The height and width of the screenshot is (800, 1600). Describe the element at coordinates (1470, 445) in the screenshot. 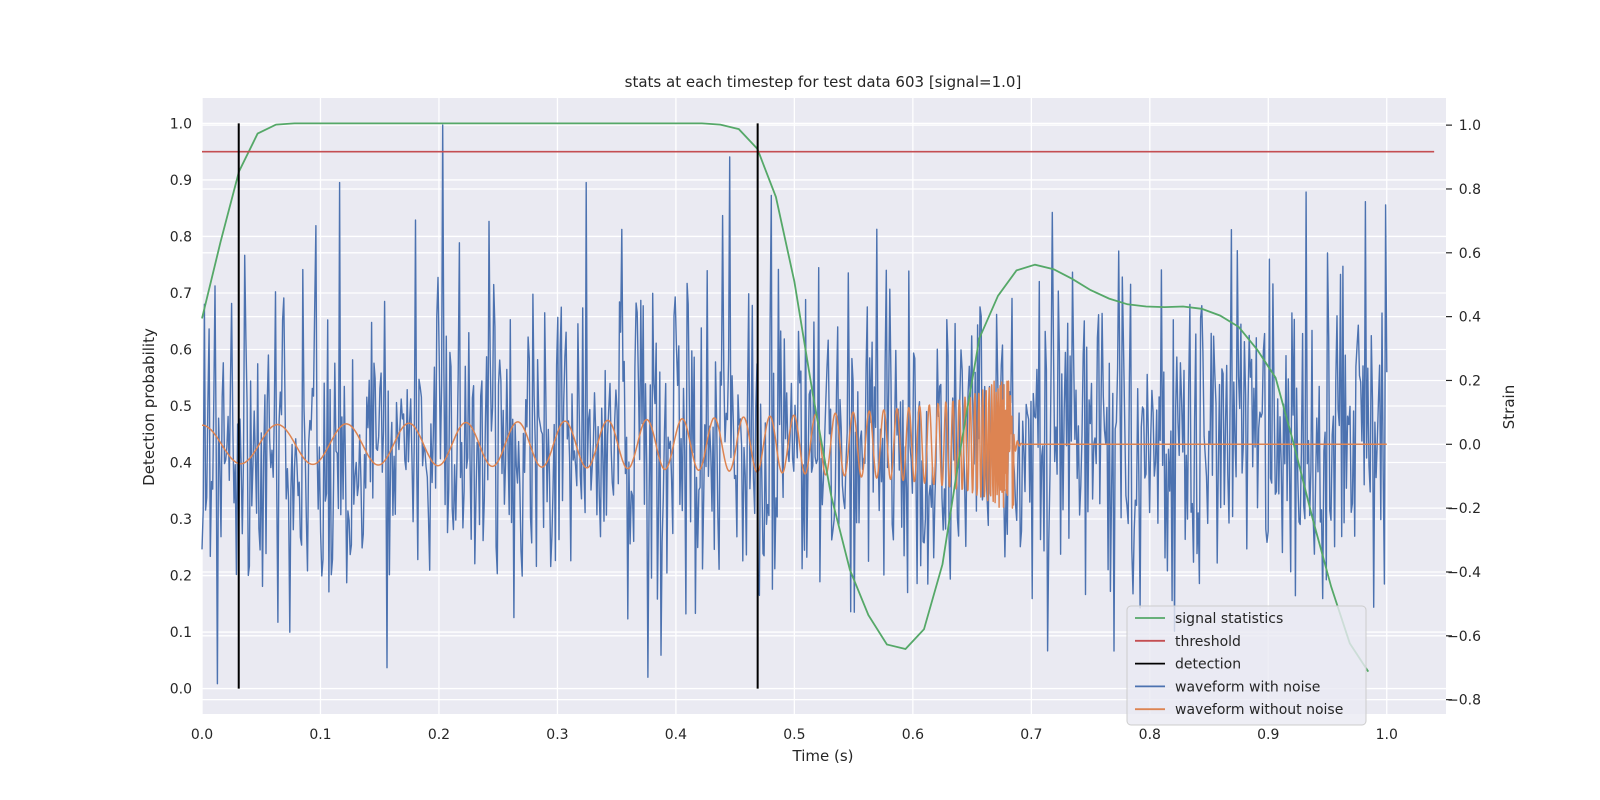

I see `right-y-tick-label: 0.0` at that location.